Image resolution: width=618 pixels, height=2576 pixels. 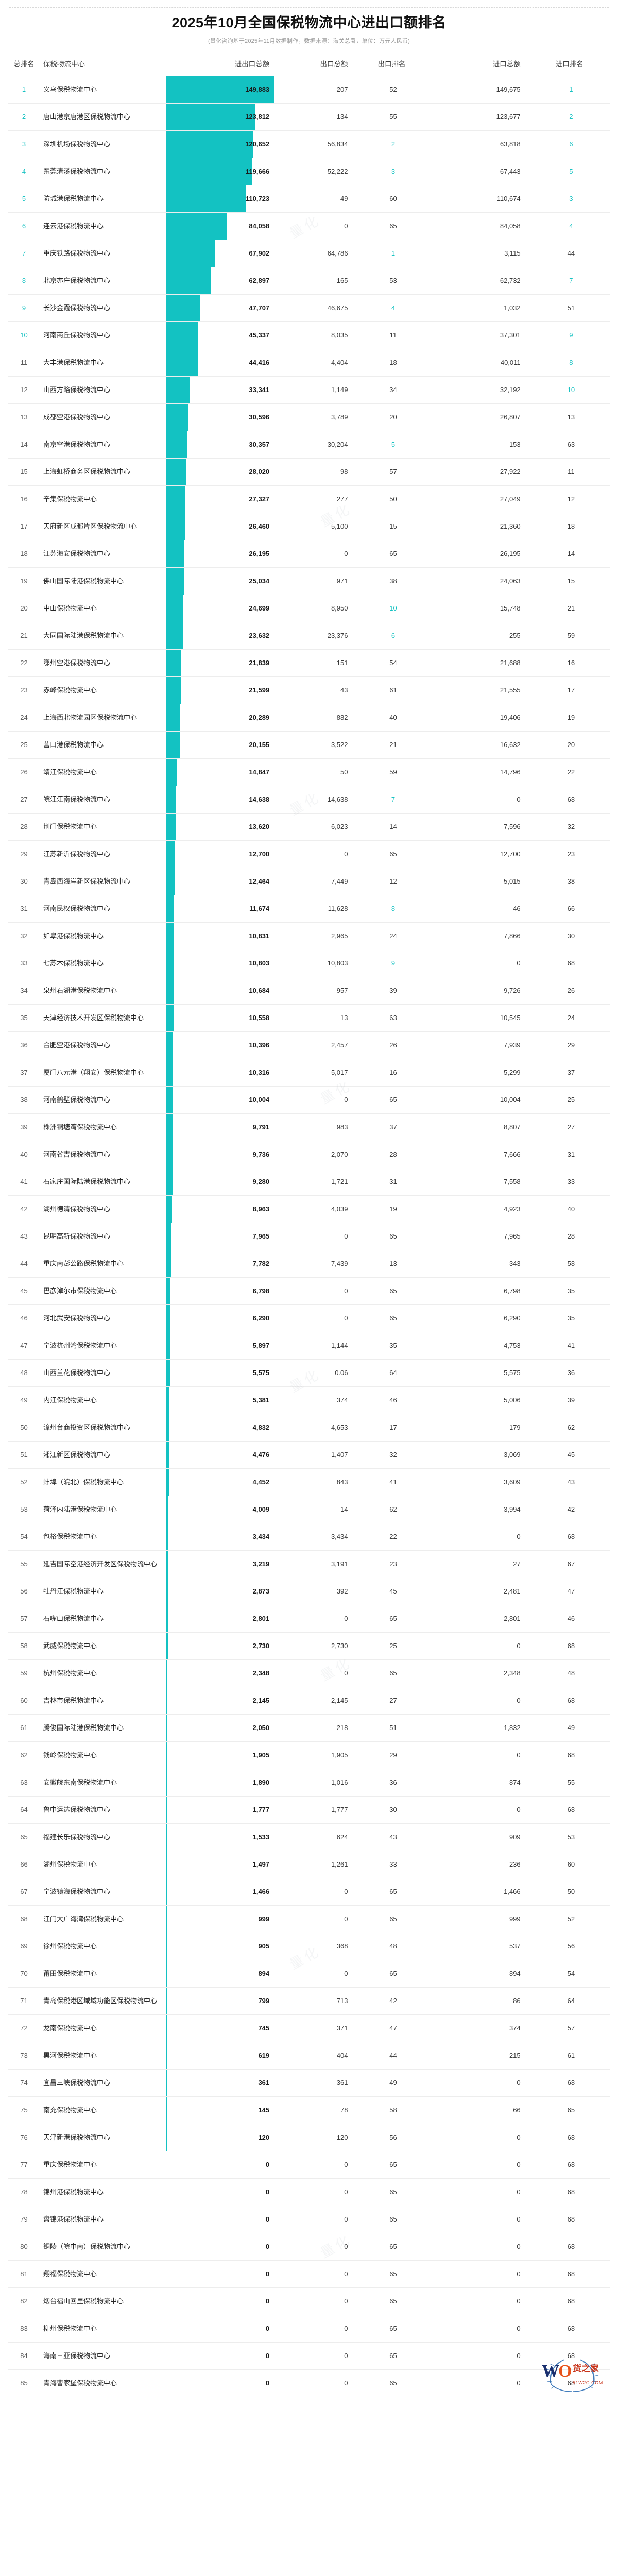 I want to click on table-row: 4 东莞清溪保税物流中心 119,666 52,222 3 67,443 5, so click(x=309, y=171).